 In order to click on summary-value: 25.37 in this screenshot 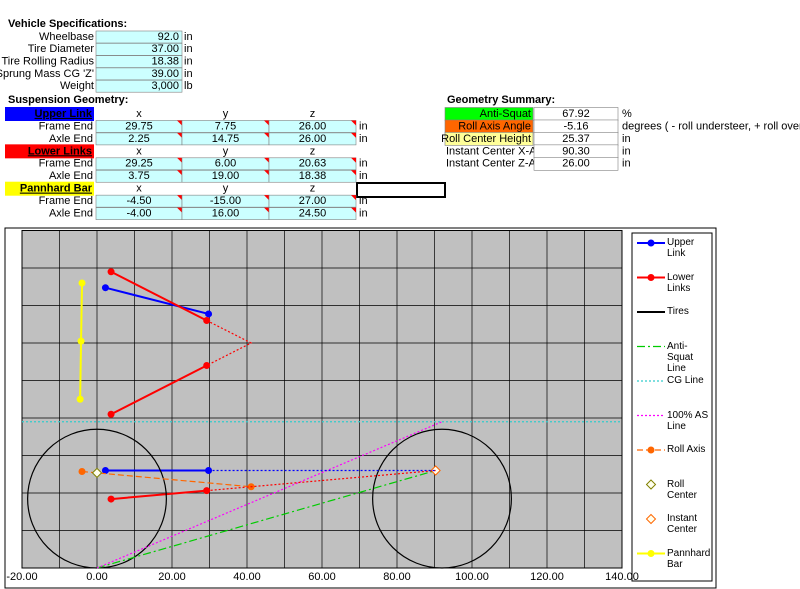, I will do `click(576, 139)`.